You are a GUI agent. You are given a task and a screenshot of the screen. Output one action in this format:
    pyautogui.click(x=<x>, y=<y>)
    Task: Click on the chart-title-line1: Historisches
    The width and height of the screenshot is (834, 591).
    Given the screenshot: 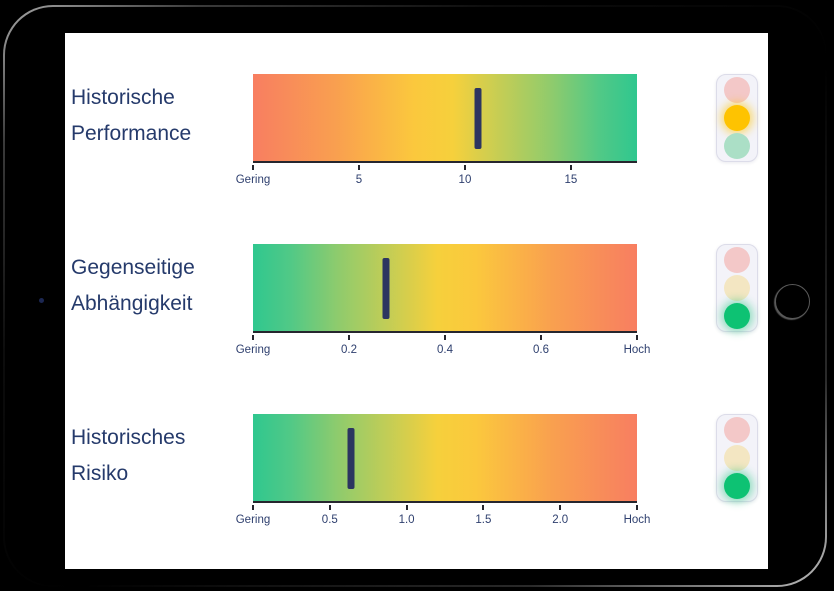 What is the action you would take?
    pyautogui.click(x=128, y=437)
    